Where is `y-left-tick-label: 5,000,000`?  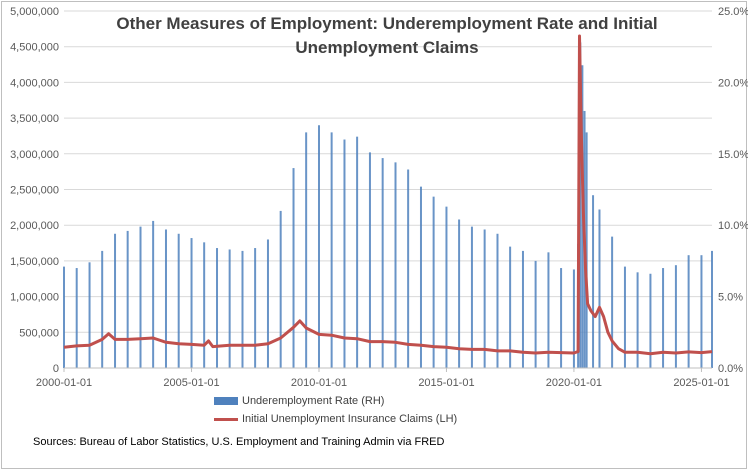 y-left-tick-label: 5,000,000 is located at coordinates (34, 12).